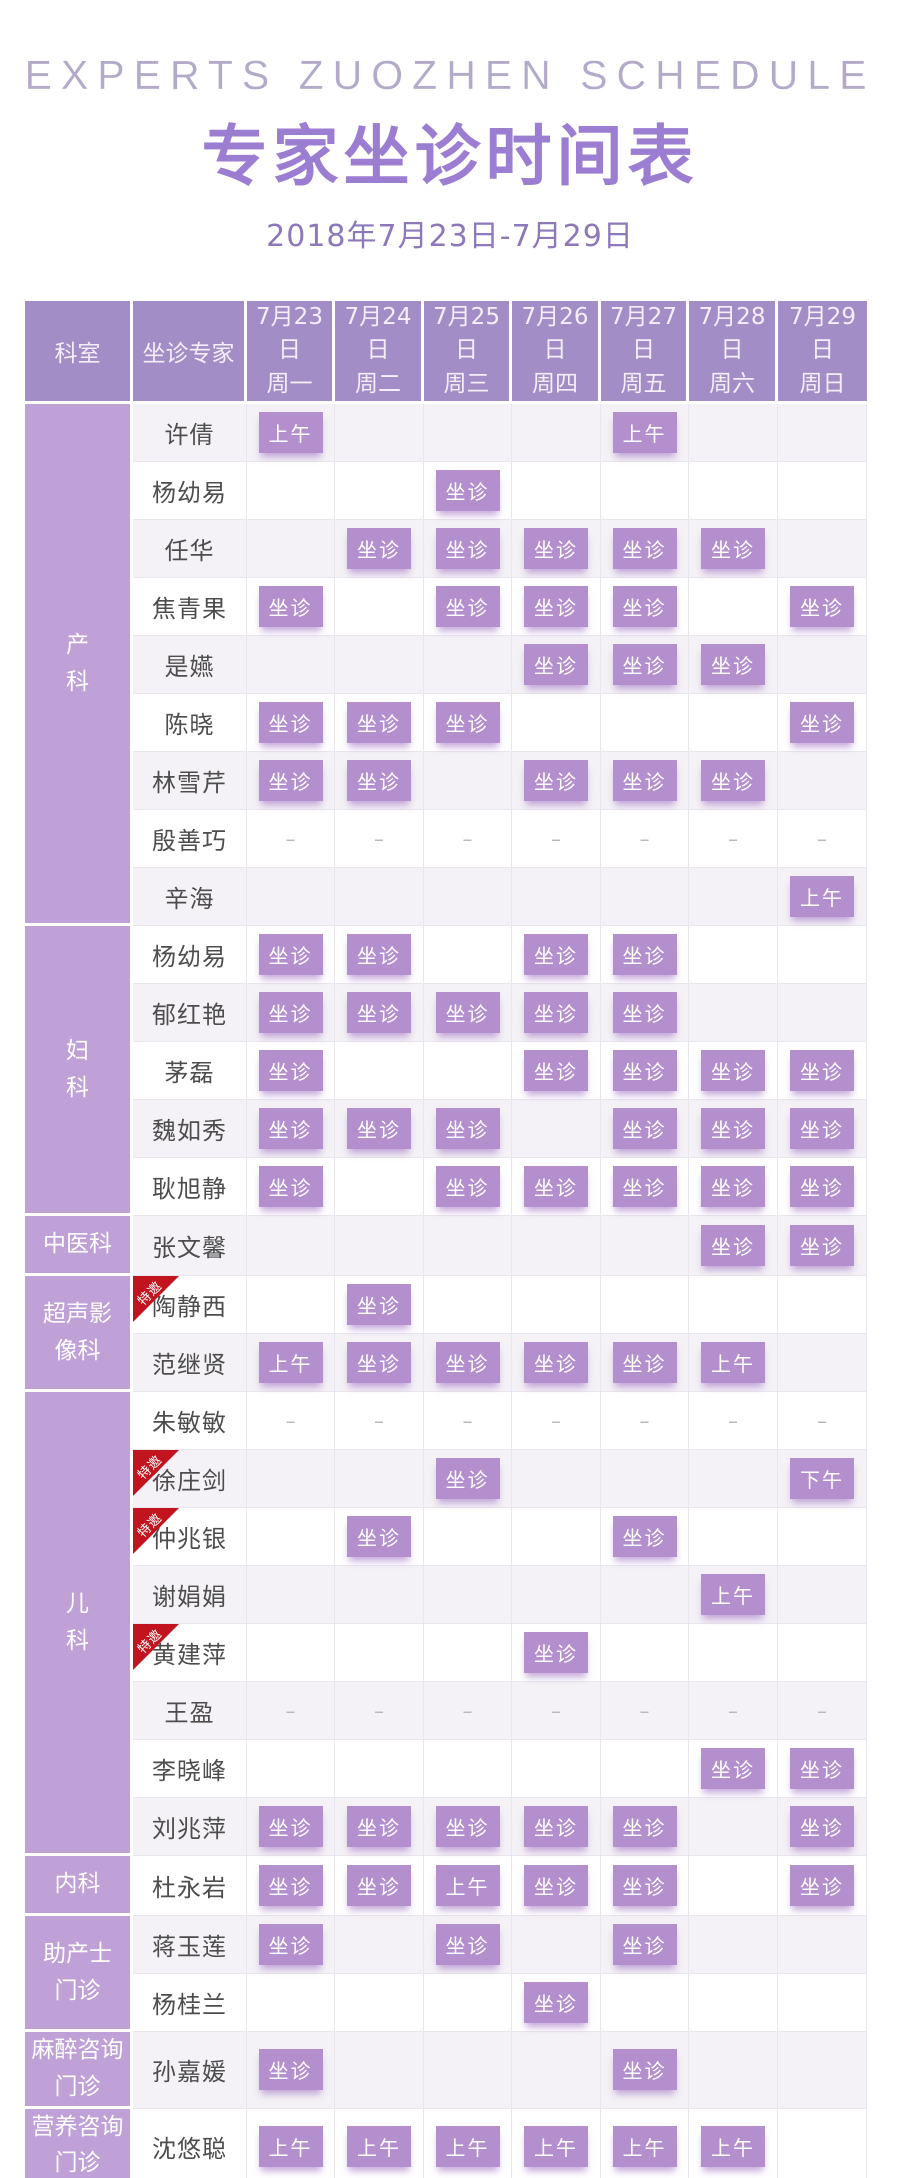  What do you see at coordinates (77, 681) in the screenshot?
I see `department-label: 科` at bounding box center [77, 681].